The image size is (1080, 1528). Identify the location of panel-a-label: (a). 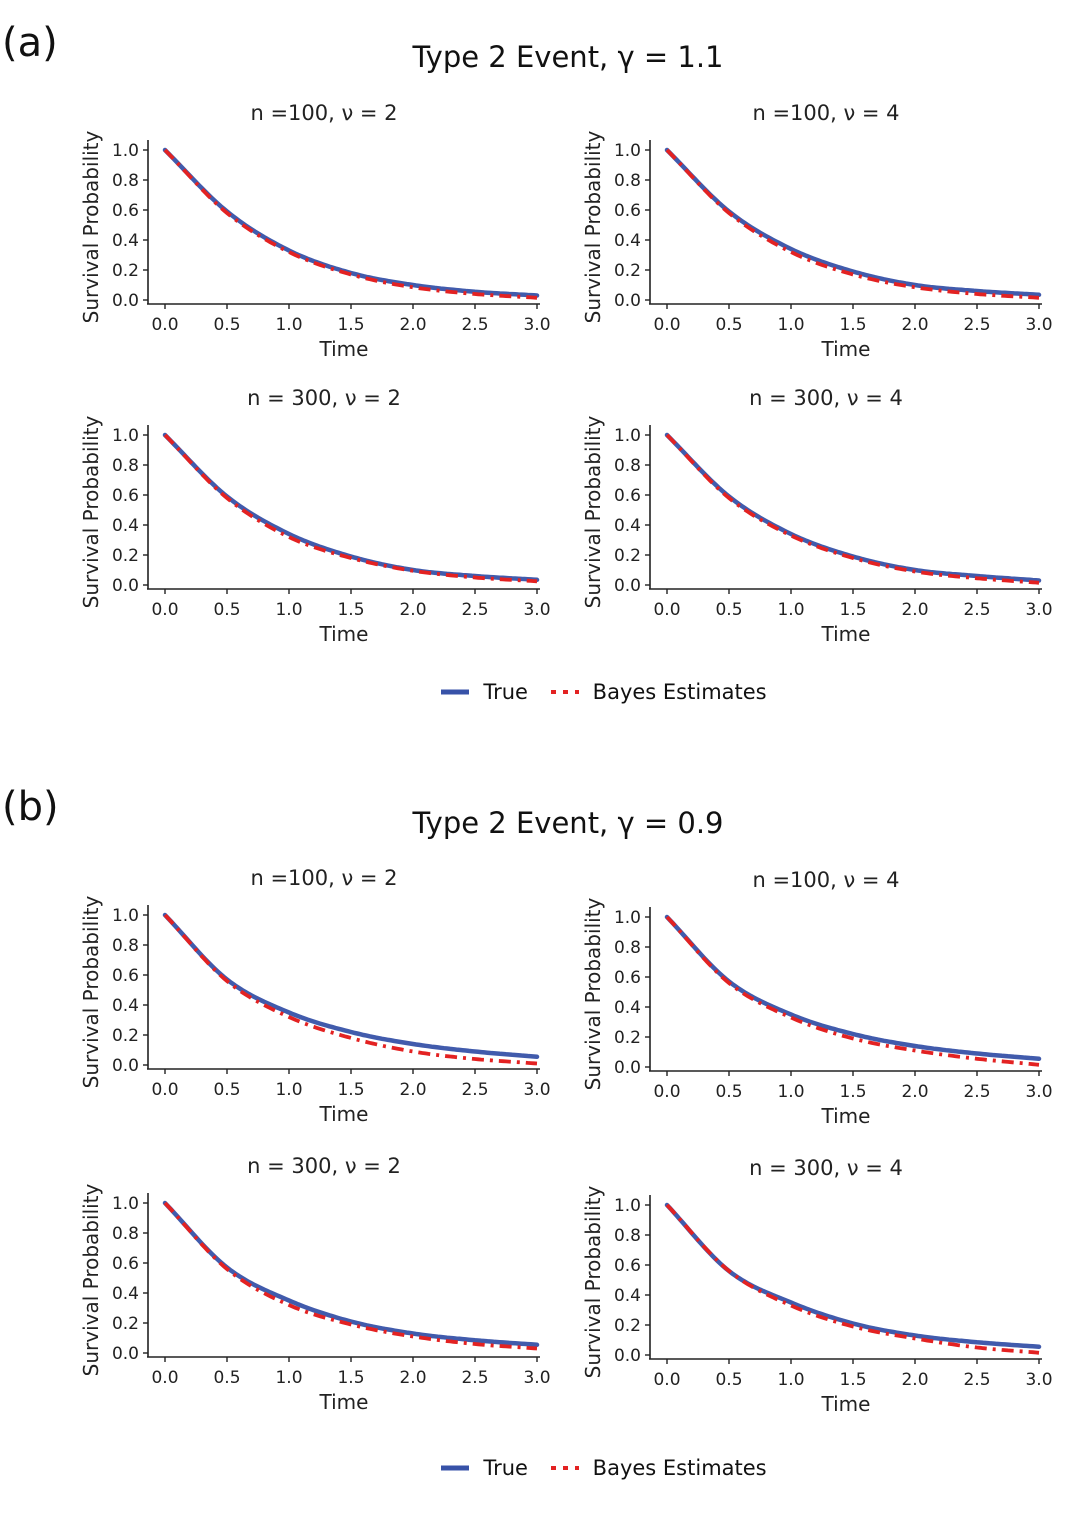
(30, 43).